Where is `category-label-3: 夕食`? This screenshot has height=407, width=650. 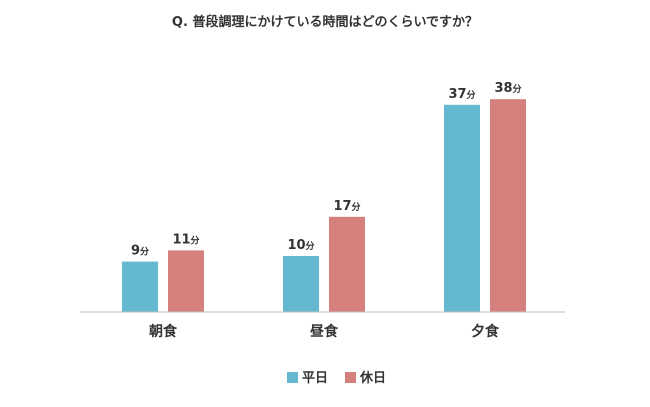 category-label-3: 夕食 is located at coordinates (485, 331).